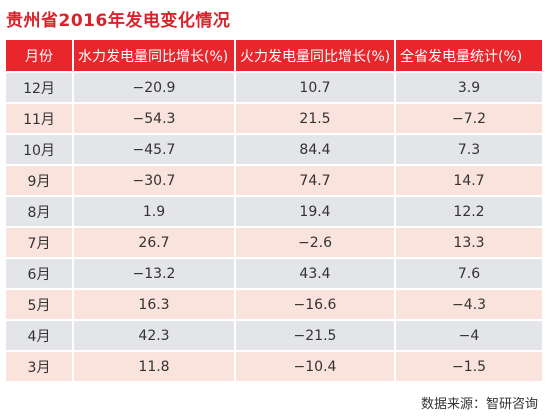 The height and width of the screenshot is (416, 550). What do you see at coordinates (469, 366) in the screenshot?
I see `total-cell: −1.5` at bounding box center [469, 366].